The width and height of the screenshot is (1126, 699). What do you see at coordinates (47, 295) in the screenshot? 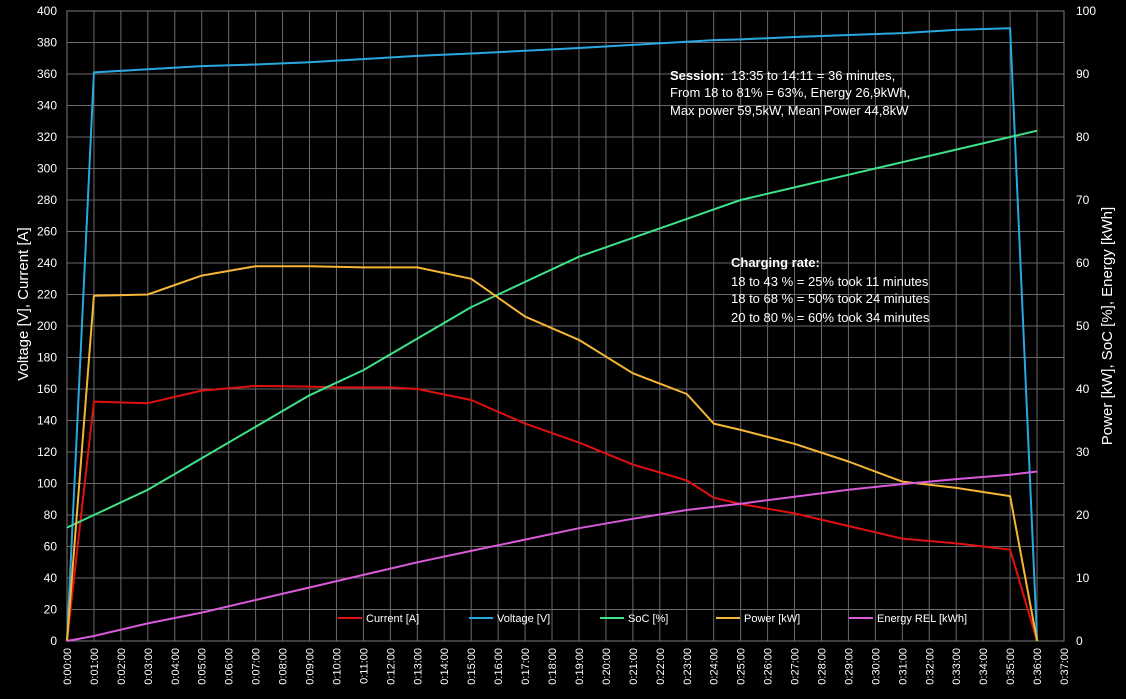
I see `y-left-tick-label: 220` at bounding box center [47, 295].